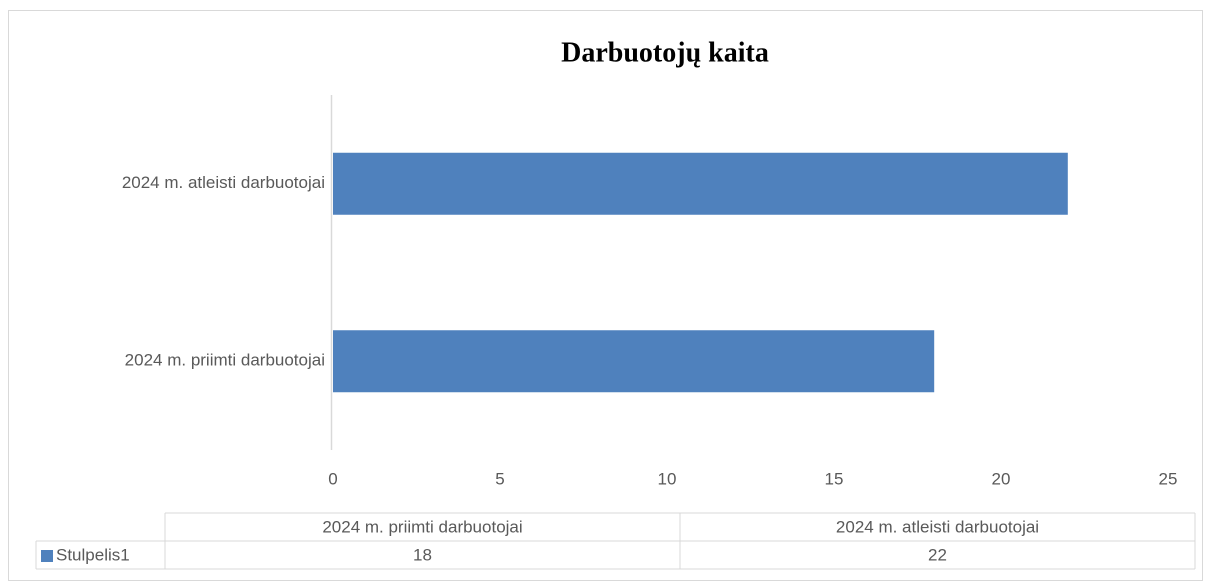 Image resolution: width=1208 pixels, height=587 pixels. Describe the element at coordinates (665, 52) in the screenshot. I see `chart-title: Darbuotojų kaita` at that location.